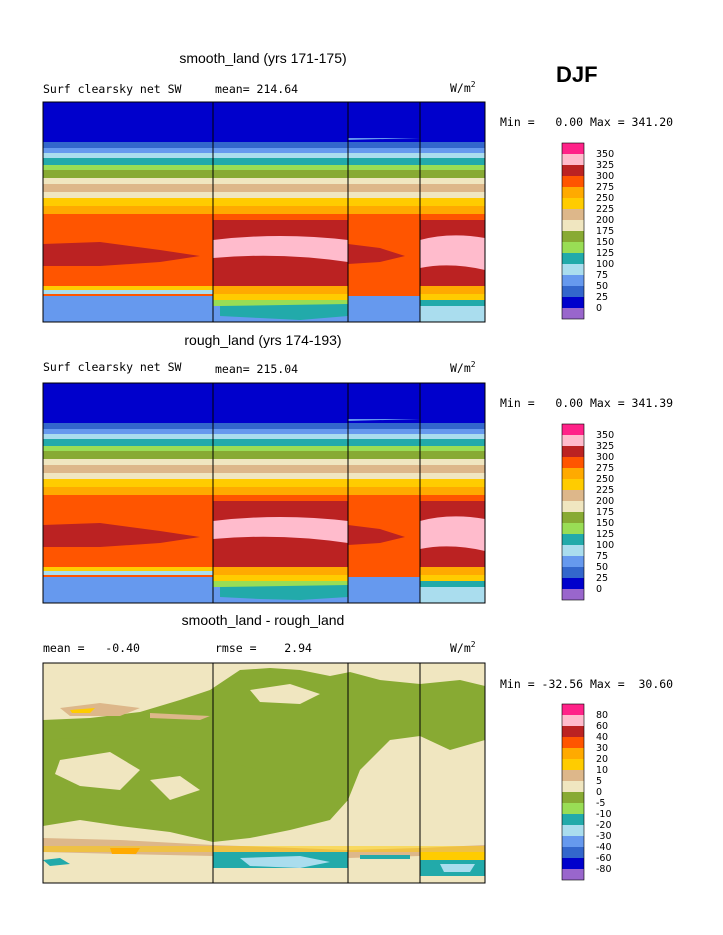 The width and height of the screenshot is (723, 935). What do you see at coordinates (605, 220) in the screenshot?
I see `colorbar-label: 200` at bounding box center [605, 220].